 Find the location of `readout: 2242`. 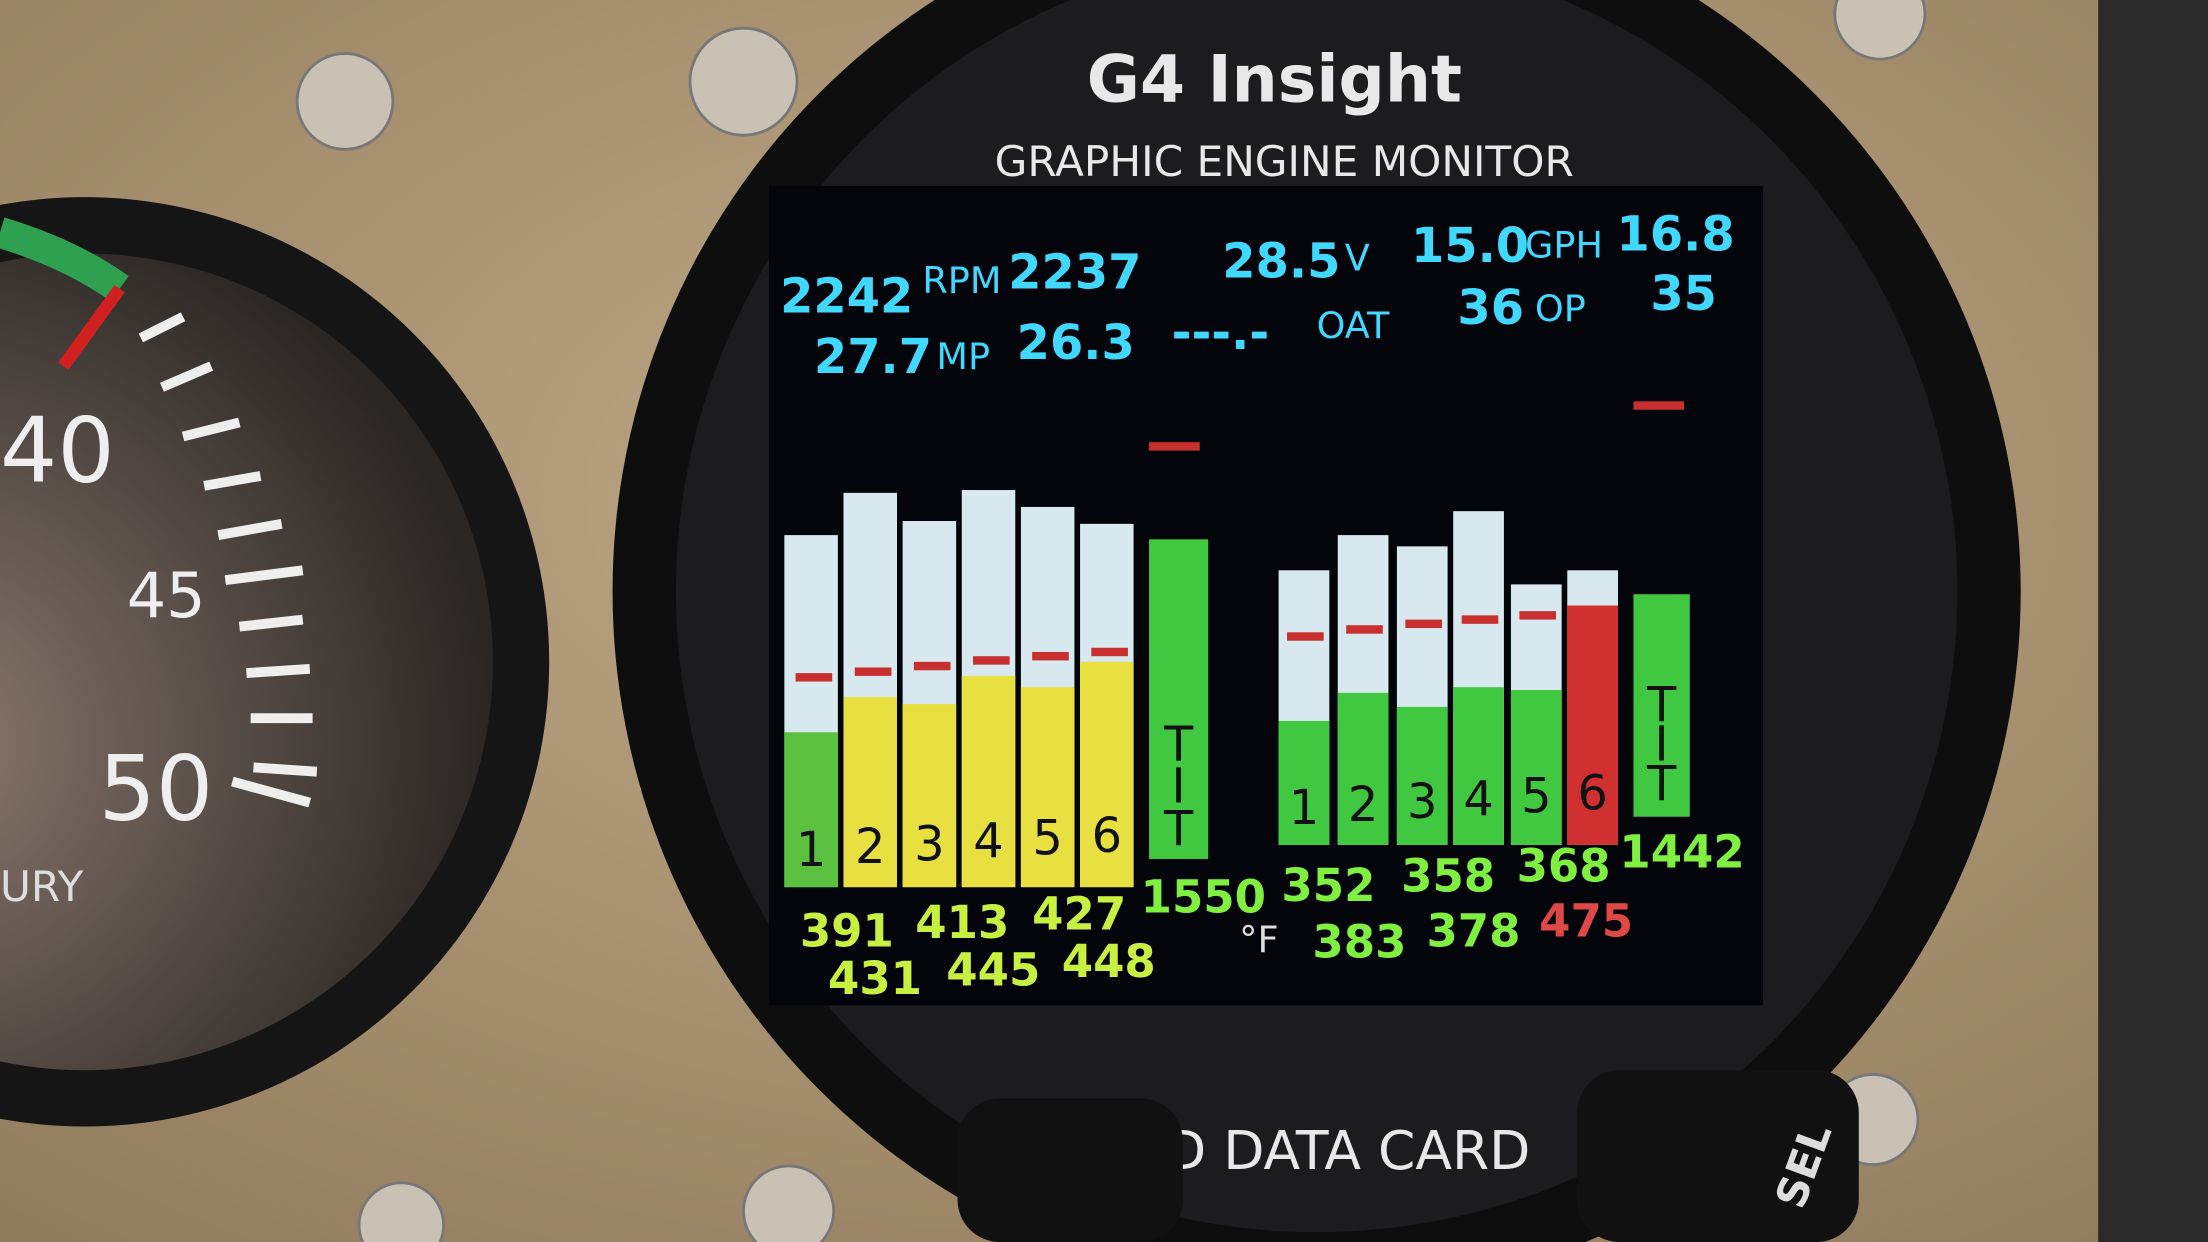

readout: 2242 is located at coordinates (846, 297).